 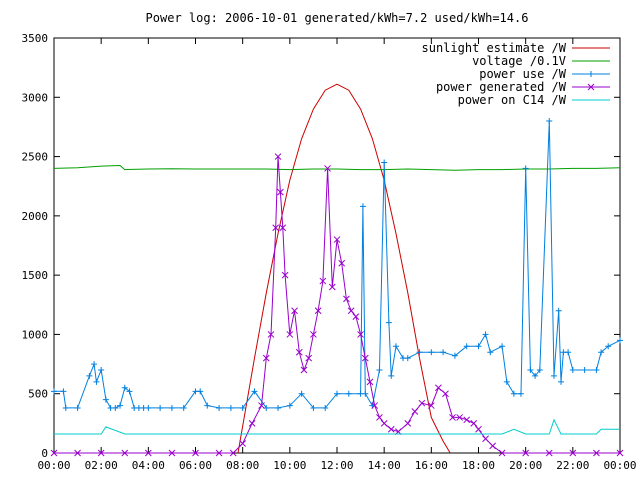 What do you see at coordinates (44, 453) in the screenshot?
I see `y-tick-label: 0` at bounding box center [44, 453].